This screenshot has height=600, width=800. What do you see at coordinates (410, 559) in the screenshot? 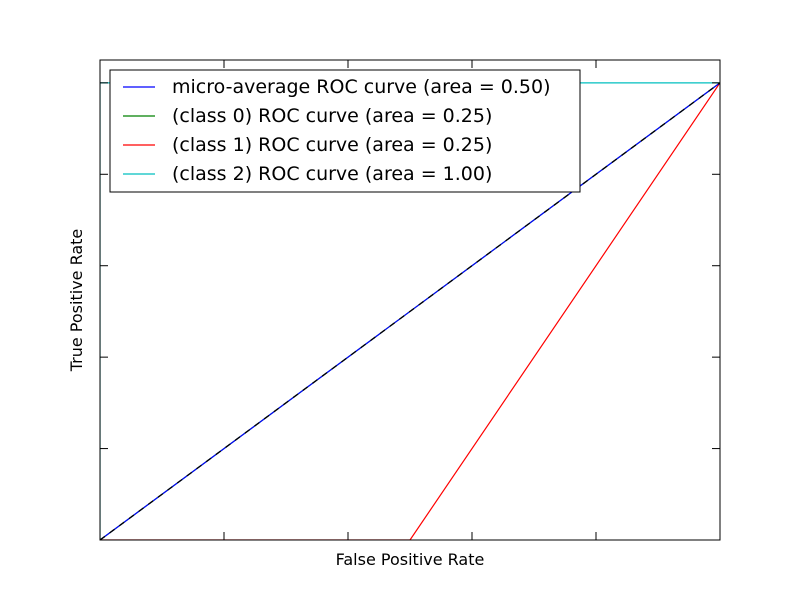
I see `x-axis-label: False Positive Rate` at bounding box center [410, 559].